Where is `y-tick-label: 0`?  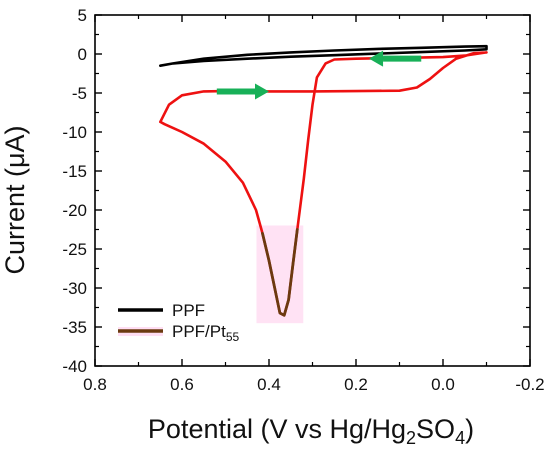
y-tick-label: 0 is located at coordinates (82, 54).